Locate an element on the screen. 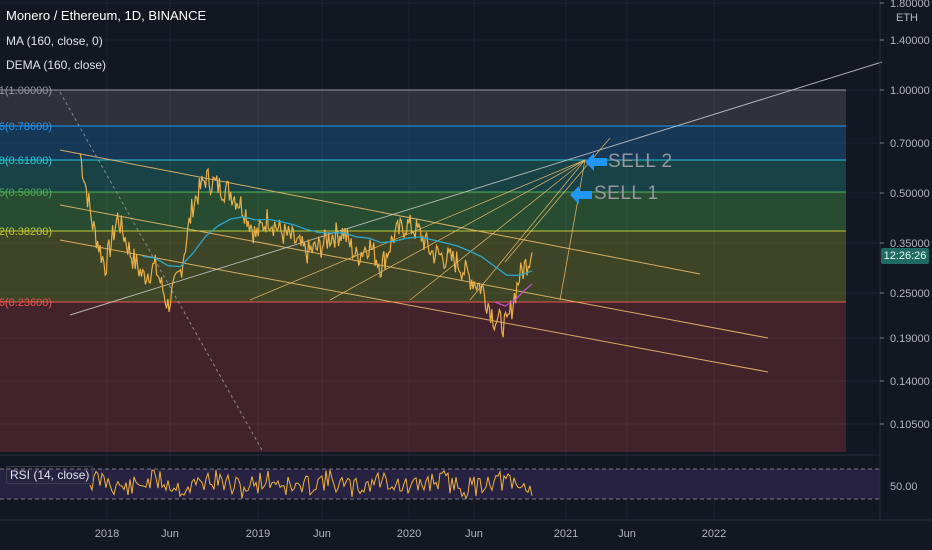 The height and width of the screenshot is (550, 932). chart-title: Monero / Ethereum, 1D, BINANCE is located at coordinates (106, 15).